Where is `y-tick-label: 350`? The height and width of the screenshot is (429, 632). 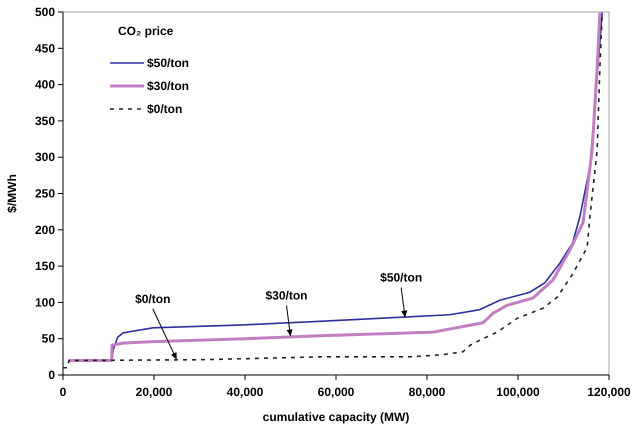
y-tick-label: 350 is located at coordinates (45, 121).